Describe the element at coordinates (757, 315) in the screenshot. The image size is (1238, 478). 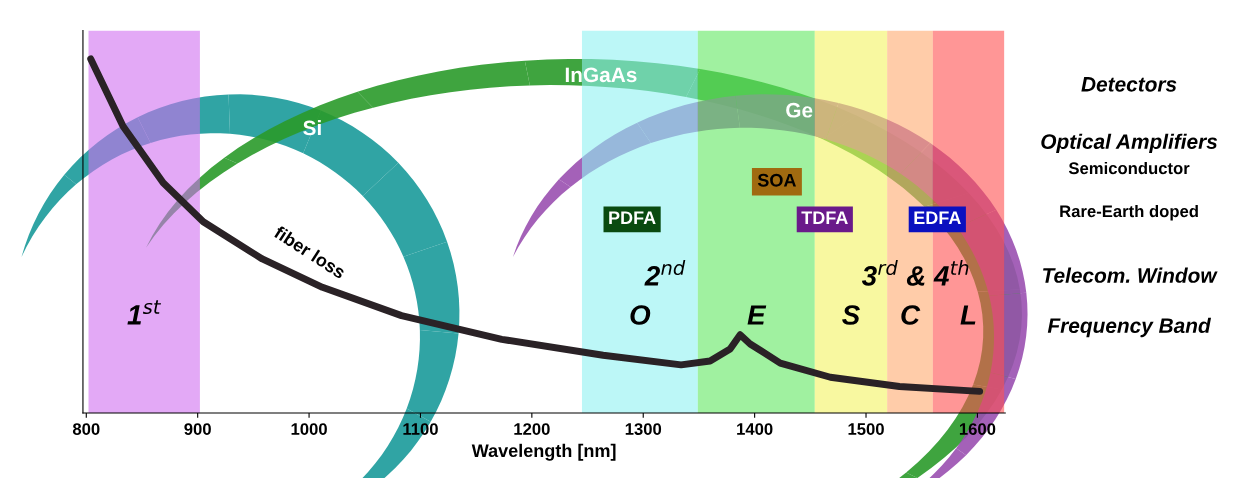
I see `band-label: E` at that location.